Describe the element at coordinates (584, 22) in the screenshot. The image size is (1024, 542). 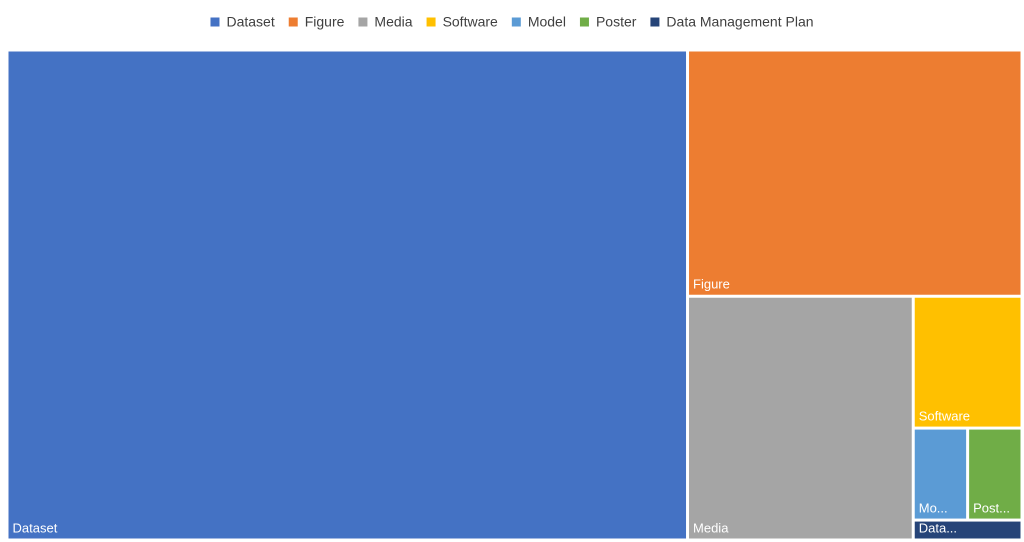
I see `legend-swatch-poster` at that location.